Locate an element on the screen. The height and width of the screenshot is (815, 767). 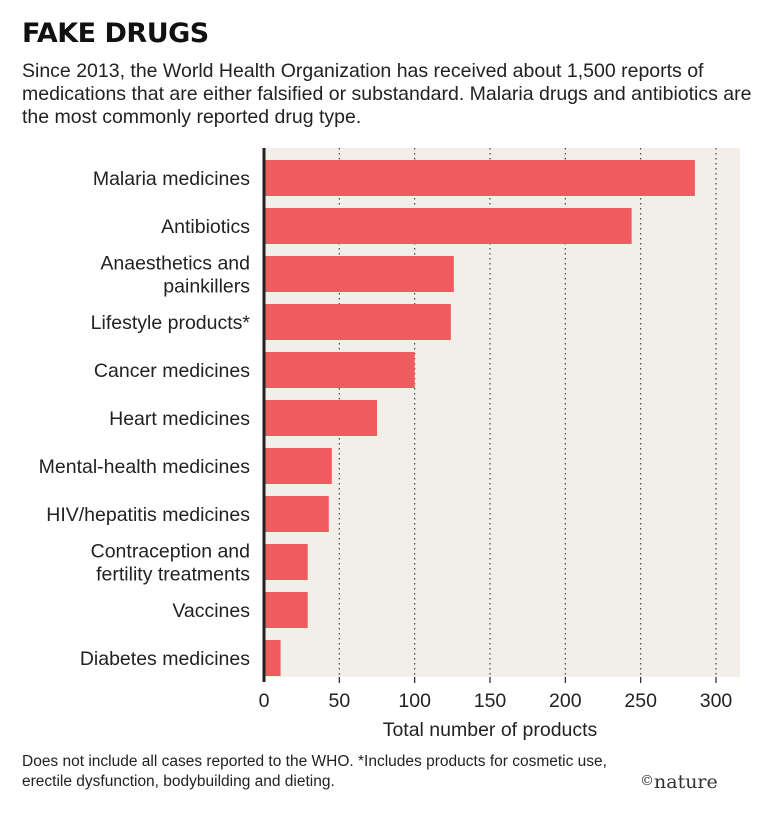
category-label-line: Cancer medicines is located at coordinates (172, 371).